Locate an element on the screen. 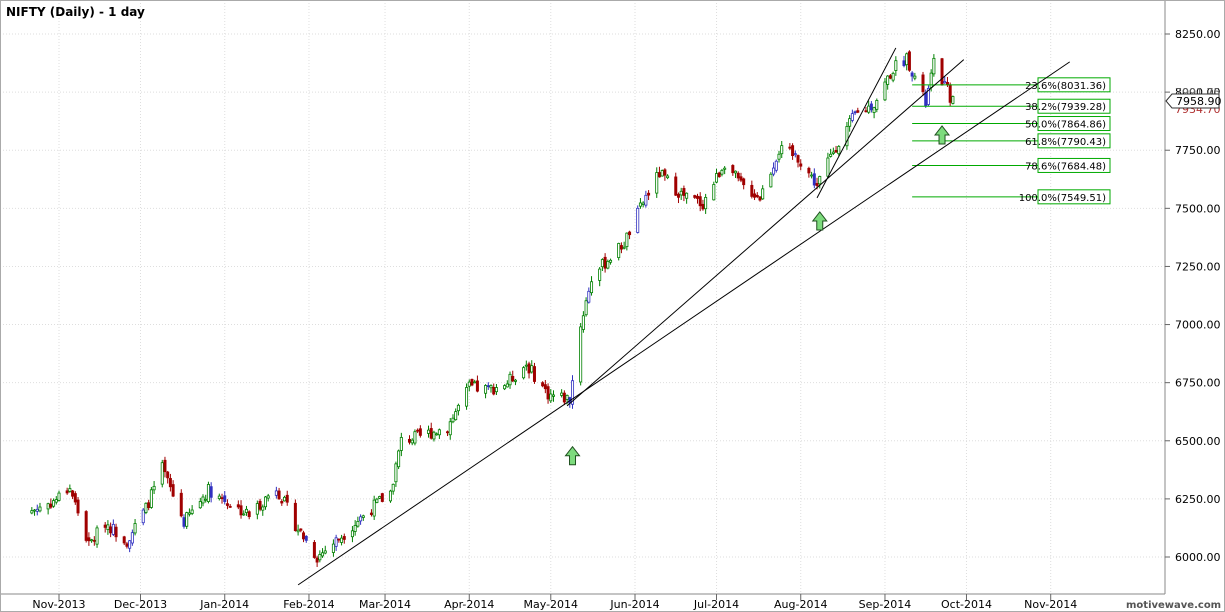 This screenshot has width=1225, height=612. fib-label: 50.0%(7864.86) is located at coordinates (1065, 125).